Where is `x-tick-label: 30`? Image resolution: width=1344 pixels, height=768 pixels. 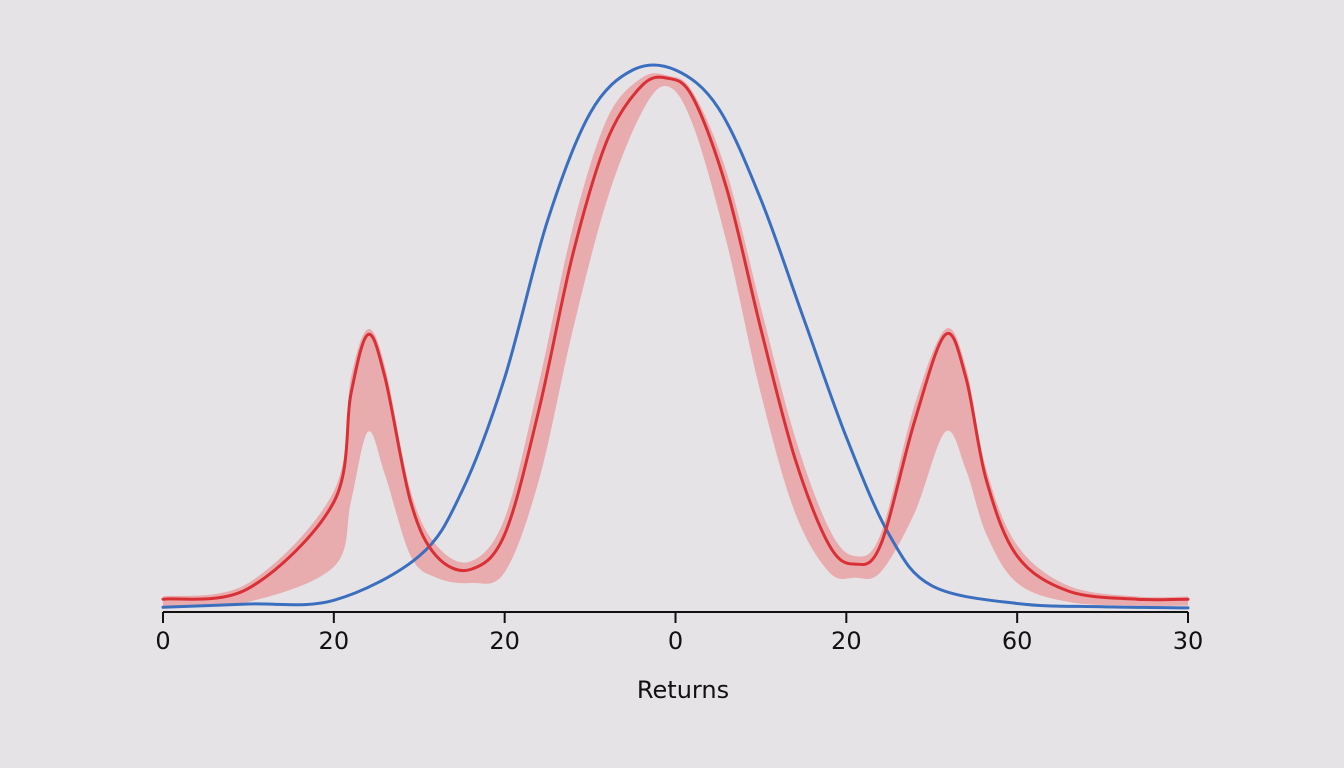
x-tick-label: 30 is located at coordinates (1188, 641).